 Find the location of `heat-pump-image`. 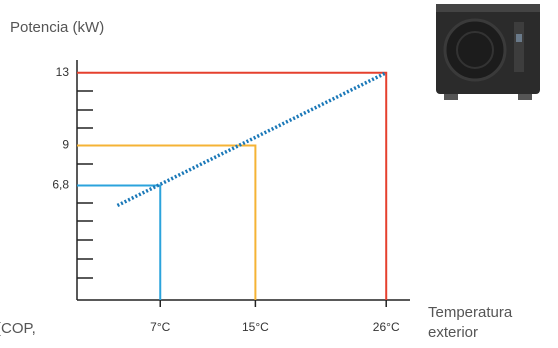

heat-pump-image is located at coordinates (488, 52).